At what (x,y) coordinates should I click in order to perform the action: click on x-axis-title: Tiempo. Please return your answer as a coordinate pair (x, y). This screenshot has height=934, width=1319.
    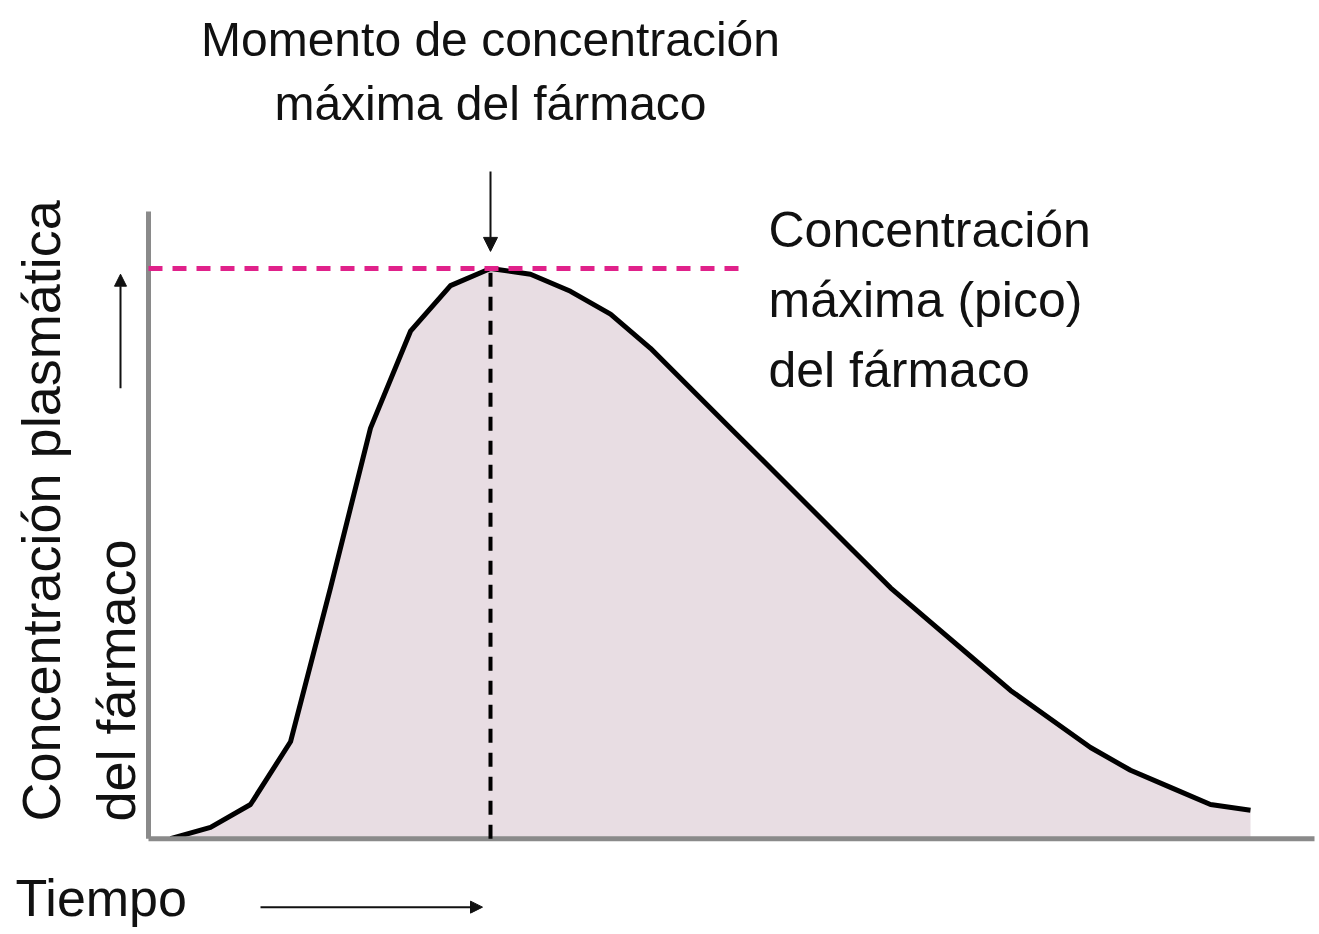
    Looking at the image, I should click on (101, 898).